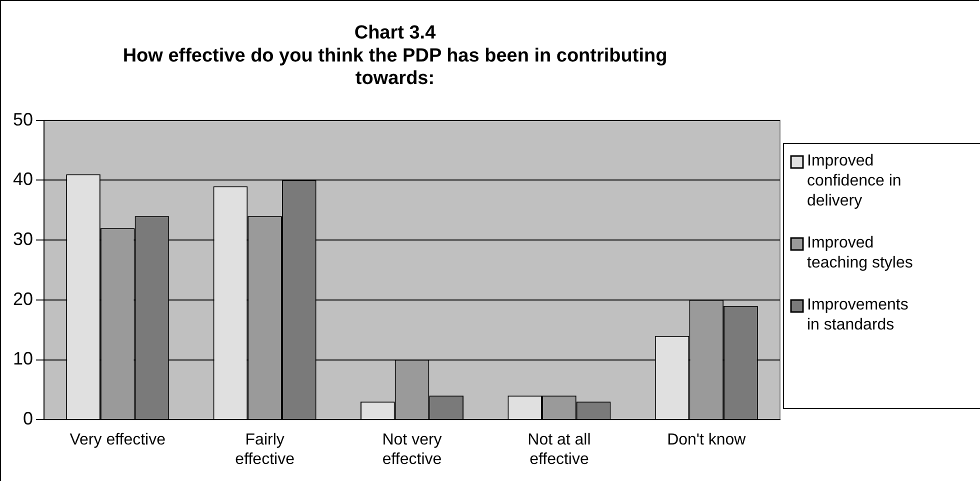 This screenshot has width=980, height=482. What do you see at coordinates (118, 440) in the screenshot?
I see `x-tick-label: Very effective` at bounding box center [118, 440].